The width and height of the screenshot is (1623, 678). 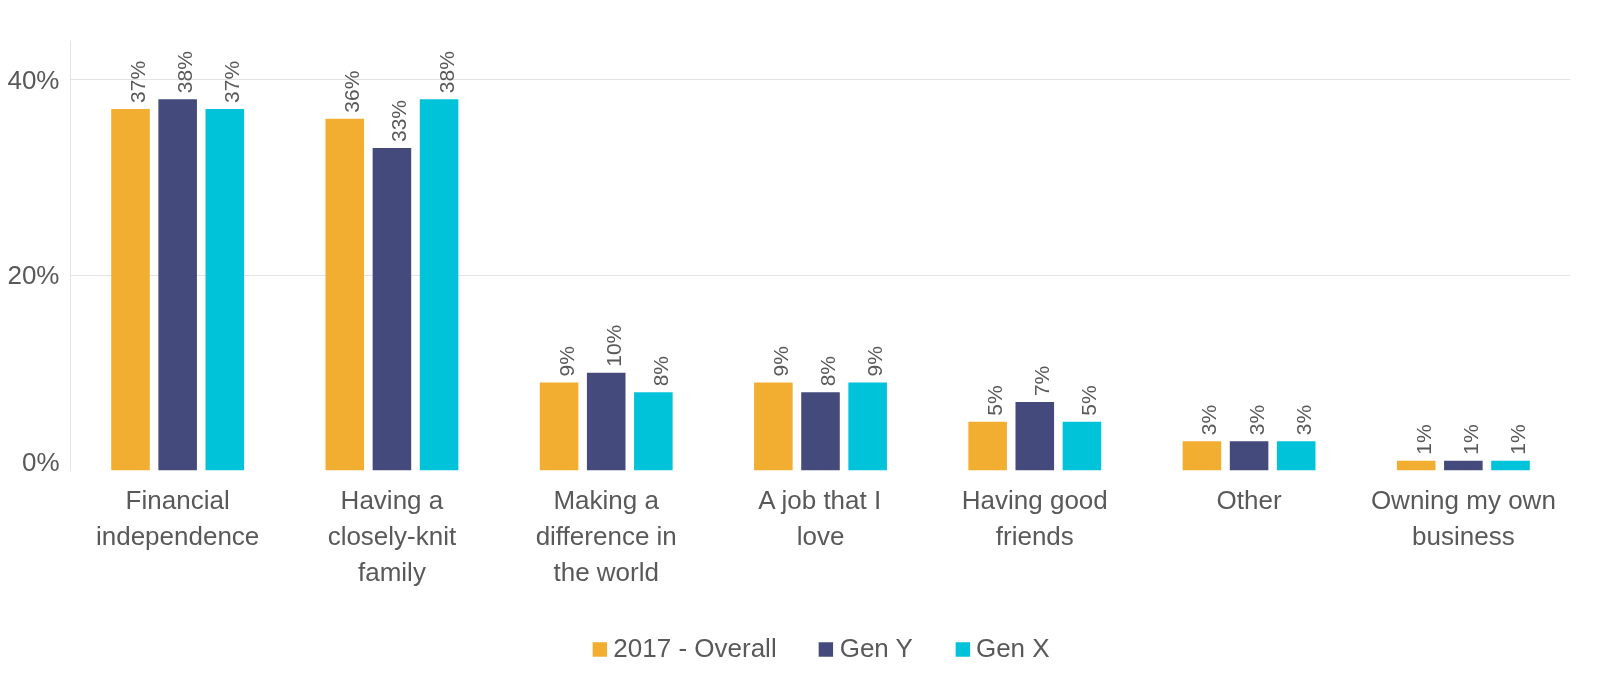 I want to click on x-tick-label: Making a difference in the world, so click(x=606, y=535).